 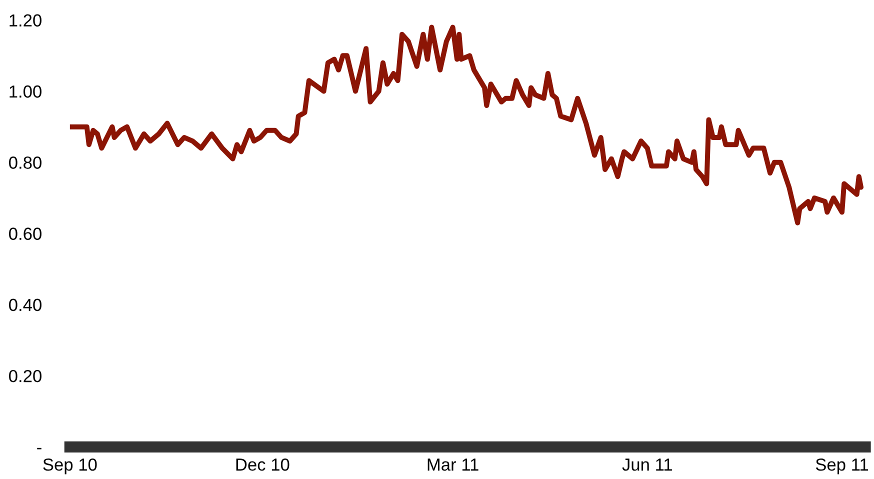 What do you see at coordinates (453, 464) in the screenshot?
I see `x-tick-label: Mar 11` at bounding box center [453, 464].